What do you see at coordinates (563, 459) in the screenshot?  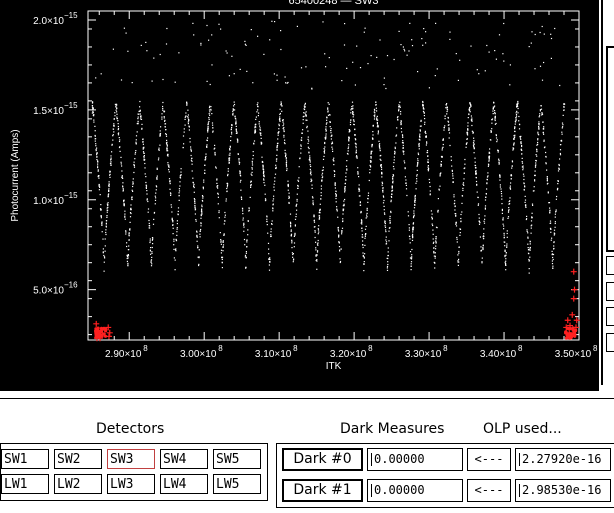 I see `olp-0-field: 2.27920e-16` at bounding box center [563, 459].